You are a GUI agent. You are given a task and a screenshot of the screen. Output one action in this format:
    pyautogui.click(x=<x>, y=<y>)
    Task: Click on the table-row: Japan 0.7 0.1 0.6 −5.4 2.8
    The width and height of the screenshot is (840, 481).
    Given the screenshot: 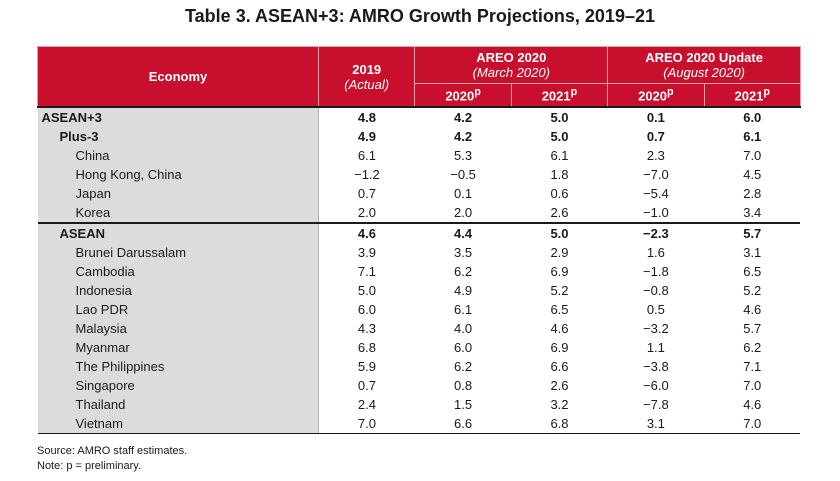 What is the action you would take?
    pyautogui.click(x=419, y=193)
    